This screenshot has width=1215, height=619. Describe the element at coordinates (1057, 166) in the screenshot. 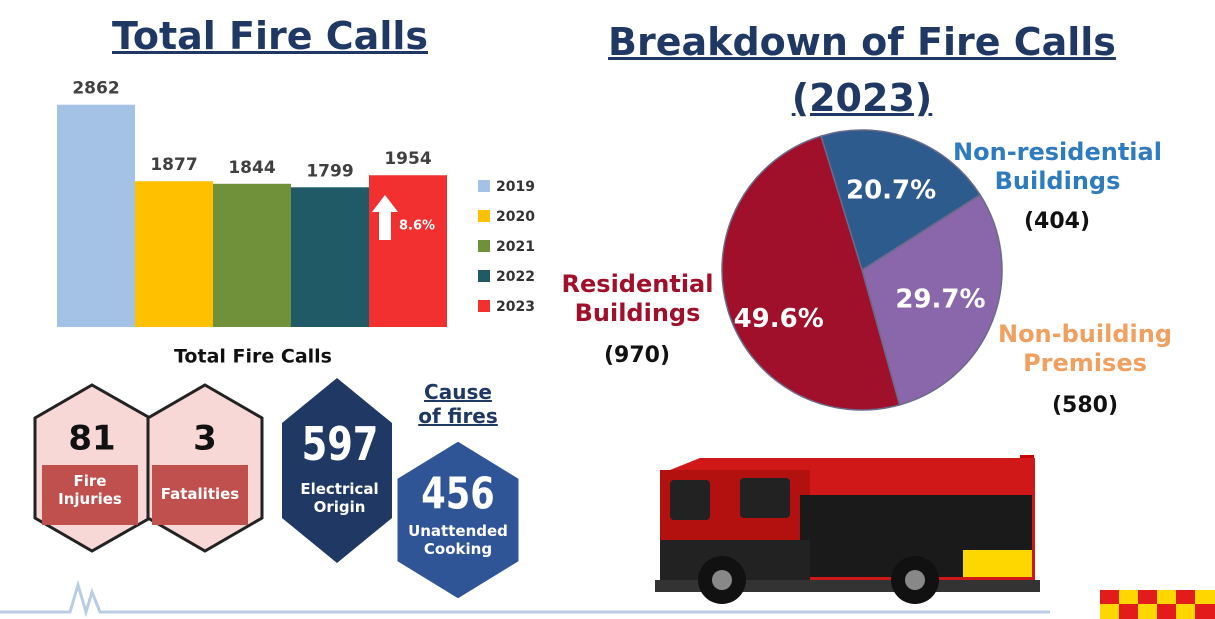

I see `category-label: Non-residential Buildings` at that location.